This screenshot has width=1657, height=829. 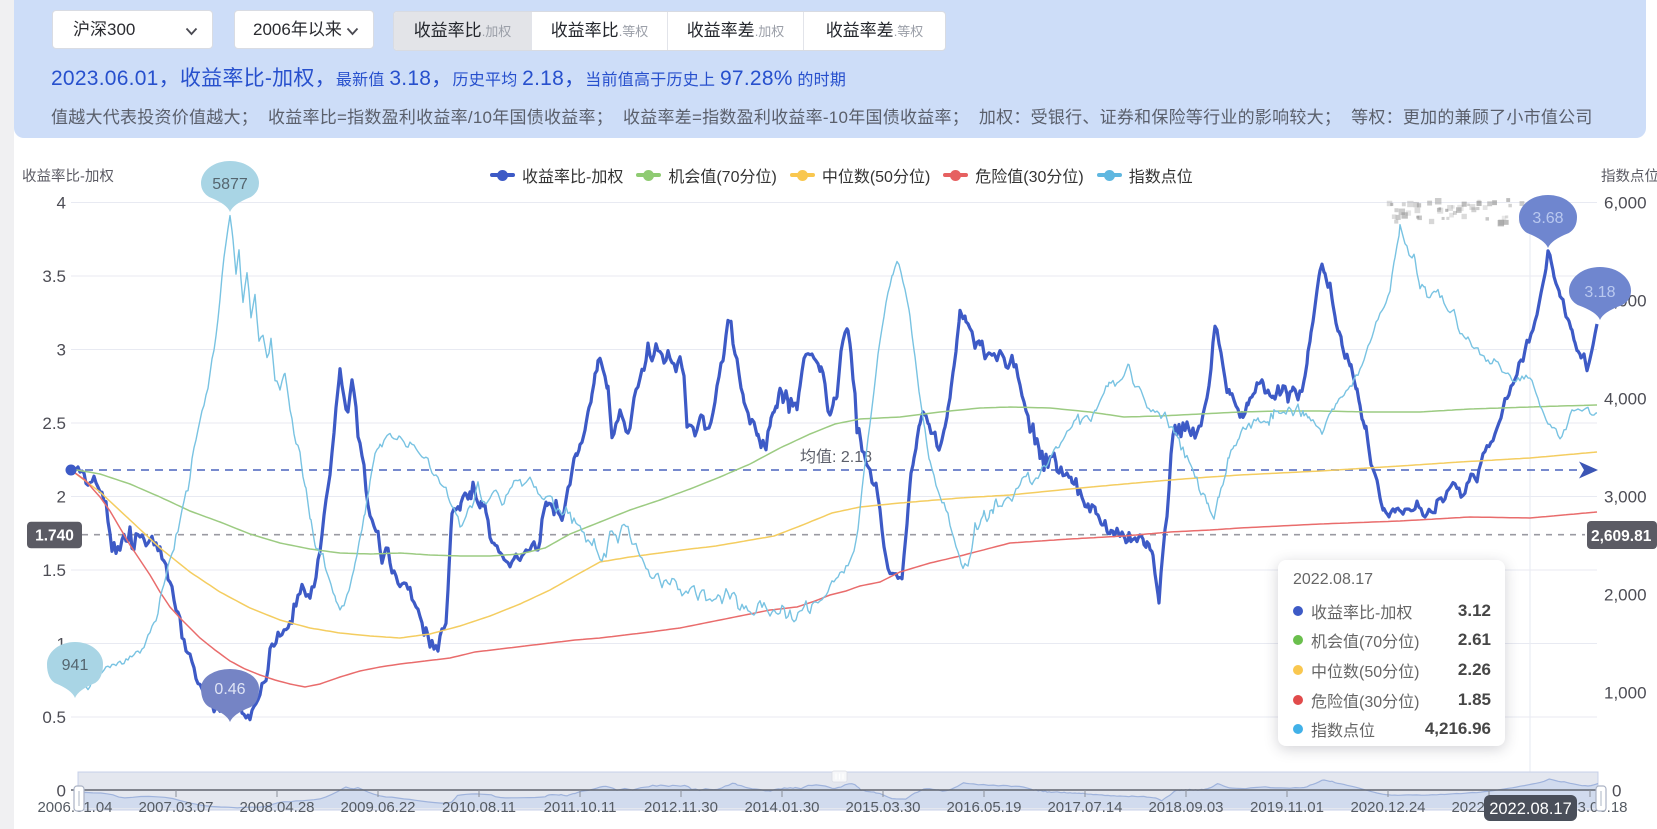 What do you see at coordinates (479, 807) in the screenshot?
I see `svg-text: 2010.08.11` at bounding box center [479, 807].